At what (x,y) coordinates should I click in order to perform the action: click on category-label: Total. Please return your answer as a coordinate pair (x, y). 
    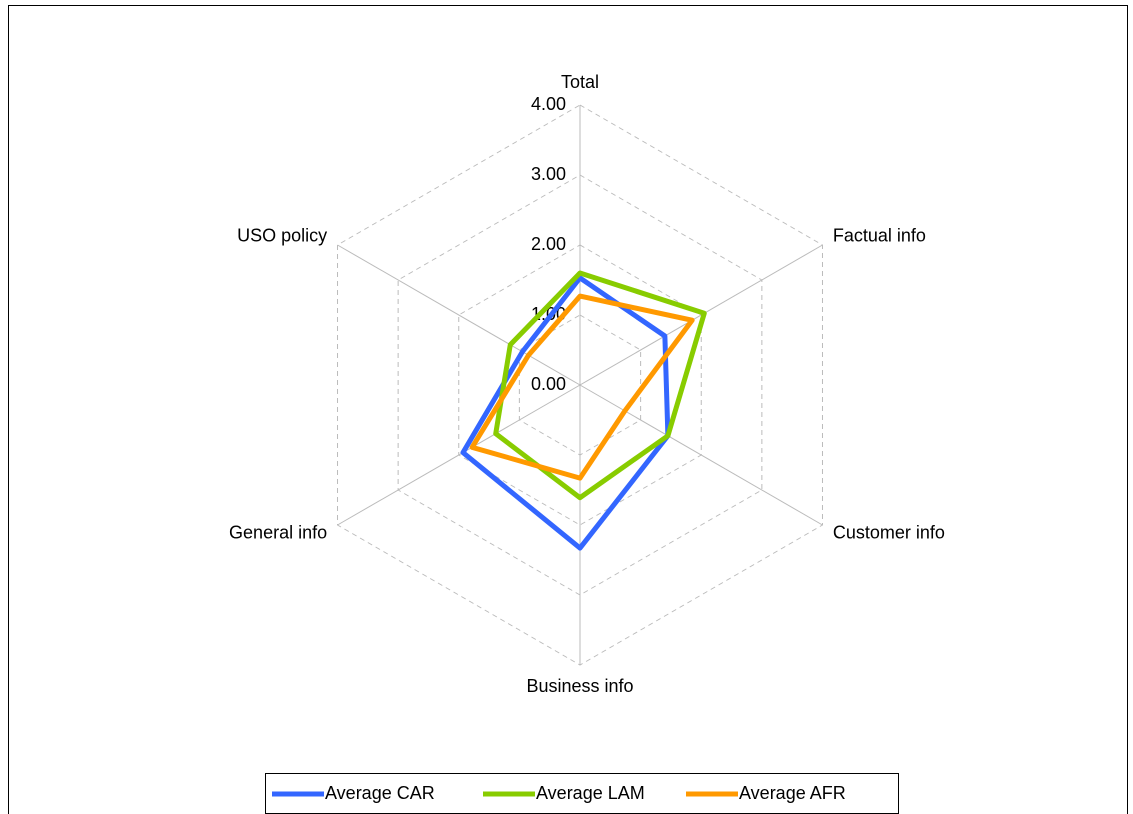
    Looking at the image, I should click on (580, 82).